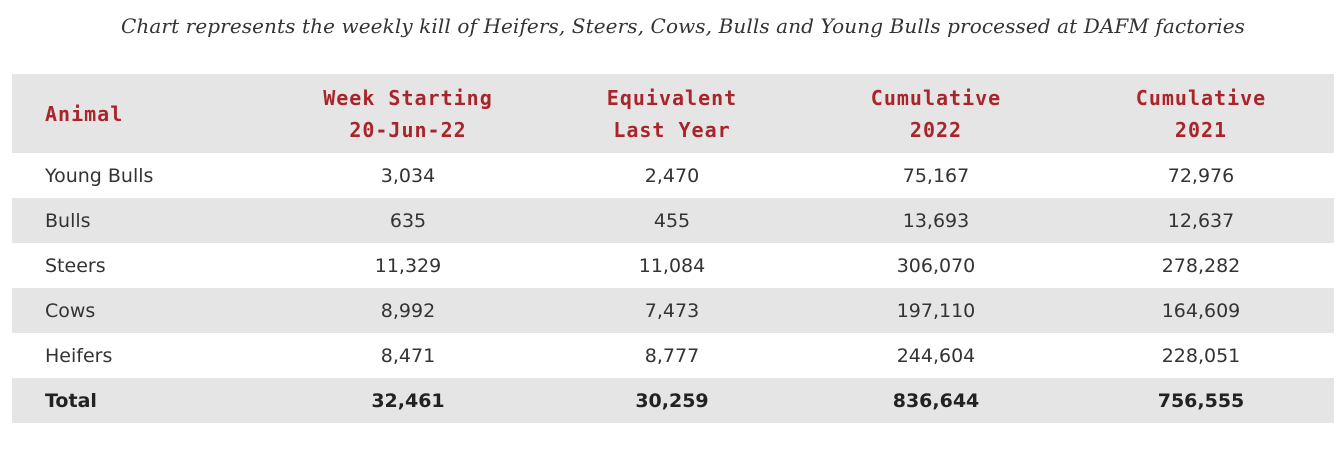 The height and width of the screenshot is (458, 1338). I want to click on header-equivalent-last-year: Equivalent Last Year, so click(672, 113).